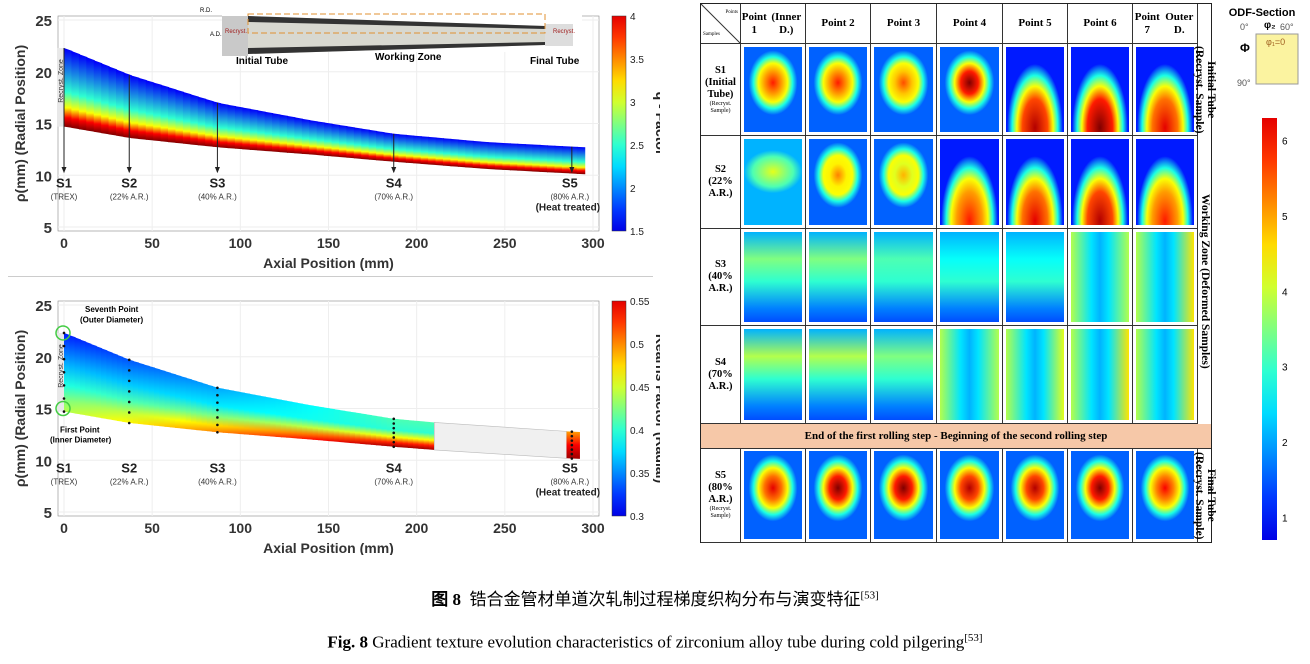  What do you see at coordinates (773, 24) in the screenshot?
I see `column-header: Point 1 (Inner D.)` at bounding box center [773, 24].